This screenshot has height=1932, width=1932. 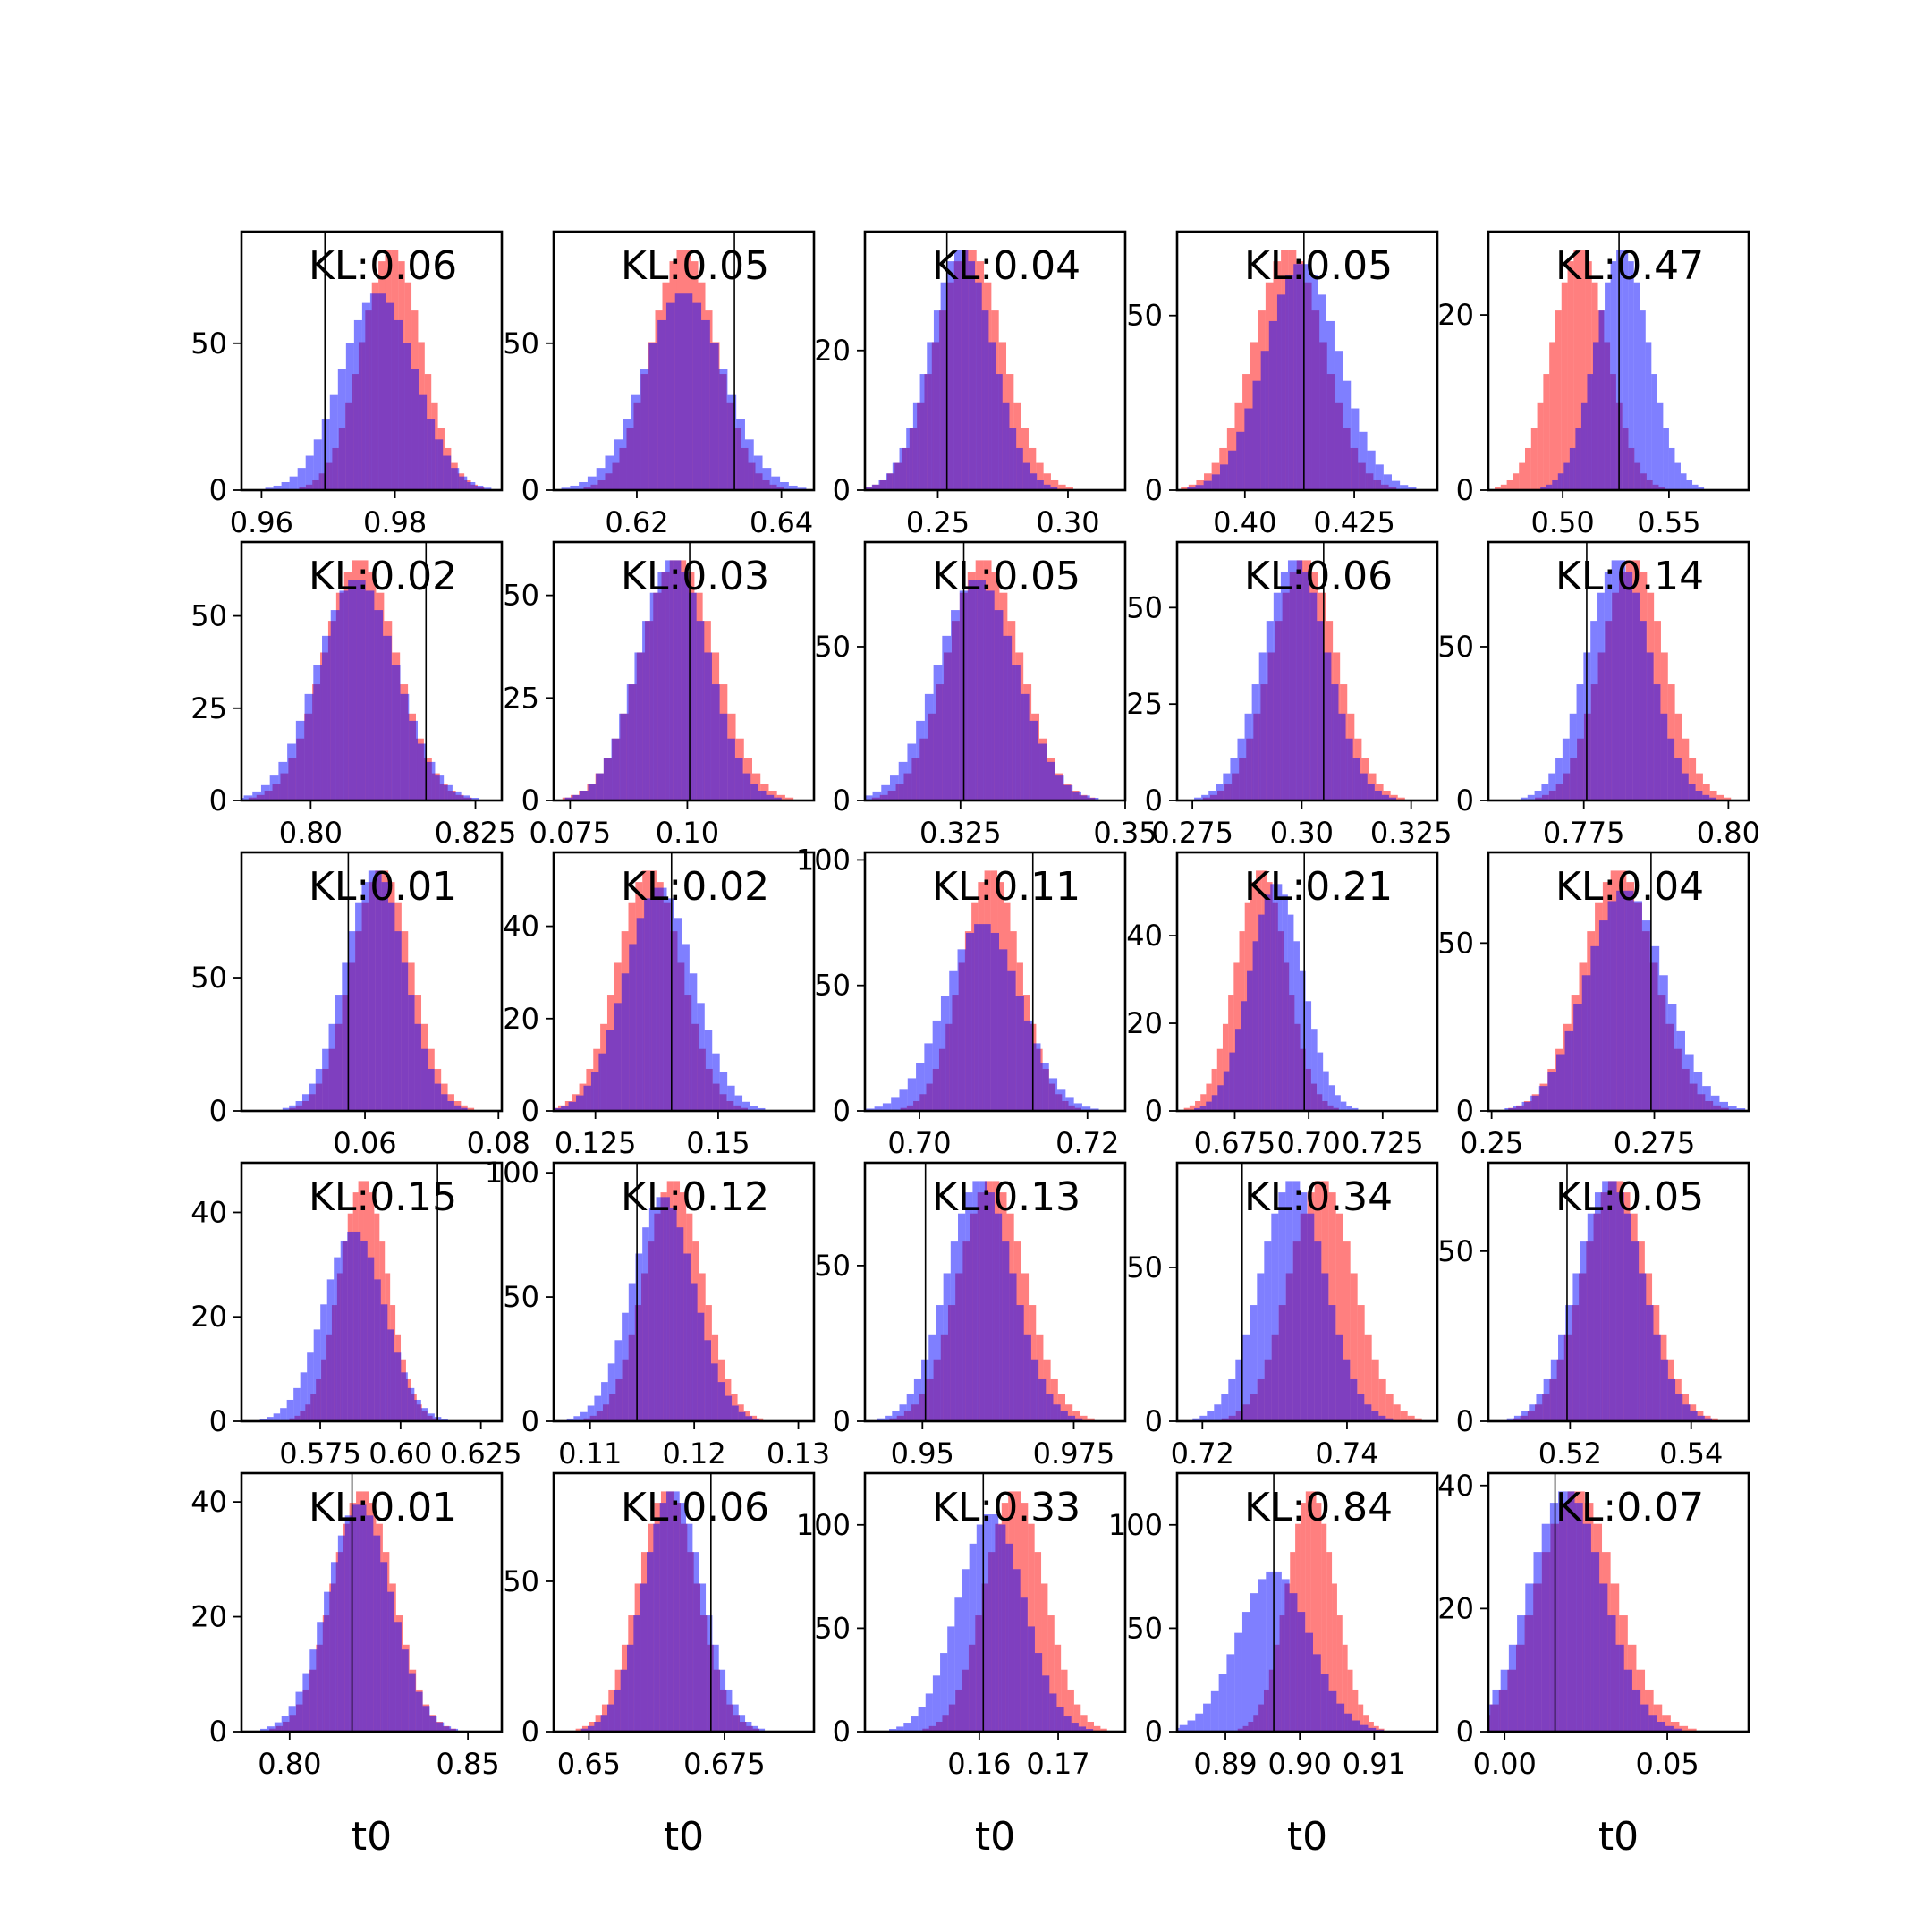 What do you see at coordinates (209, 708) in the screenshot?
I see `y-tick-label: 25` at bounding box center [209, 708].